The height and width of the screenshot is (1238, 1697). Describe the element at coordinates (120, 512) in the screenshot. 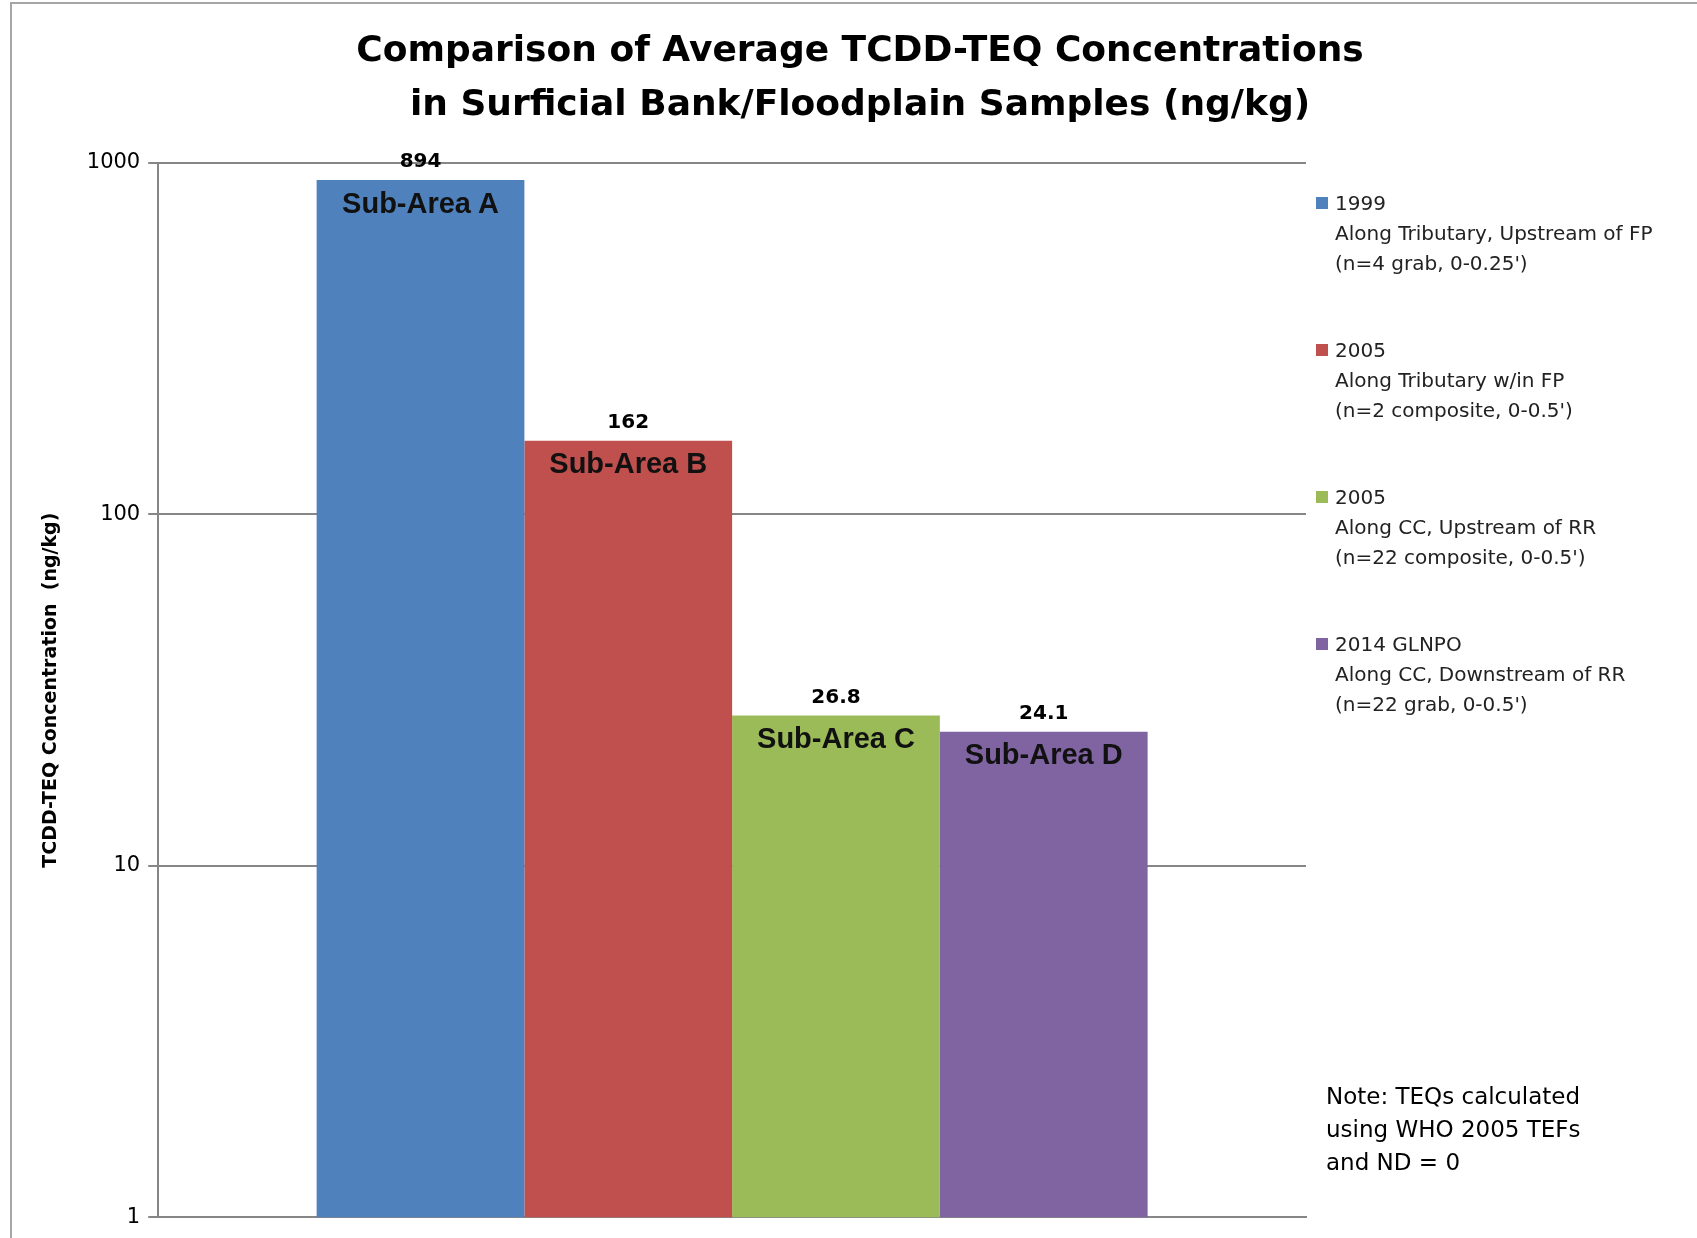

I see `y-tick-label: 100` at that location.